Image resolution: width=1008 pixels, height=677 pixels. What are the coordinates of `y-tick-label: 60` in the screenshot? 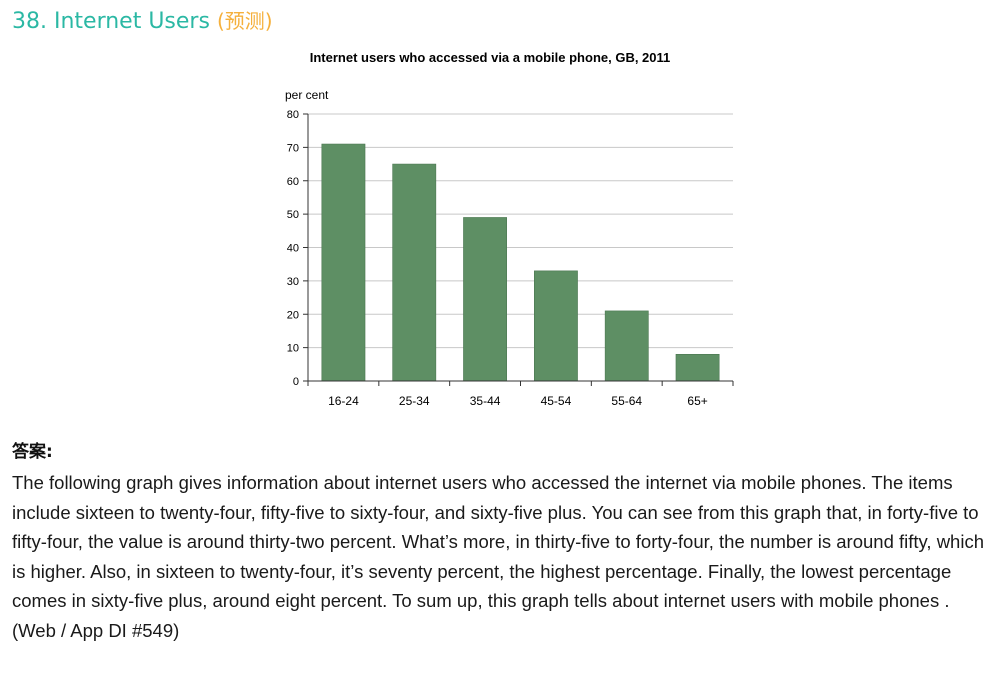 It's located at (293, 182).